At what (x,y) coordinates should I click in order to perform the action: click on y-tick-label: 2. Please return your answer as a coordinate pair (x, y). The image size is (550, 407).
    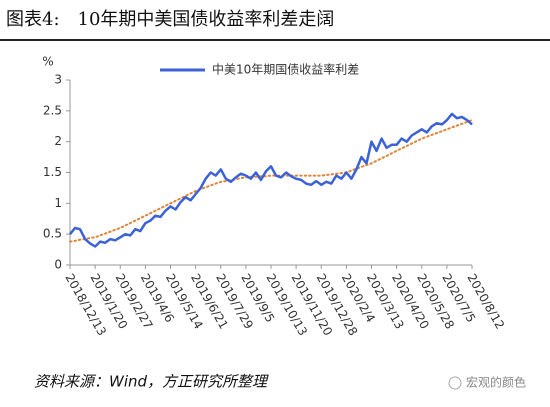
    Looking at the image, I should click on (58, 141).